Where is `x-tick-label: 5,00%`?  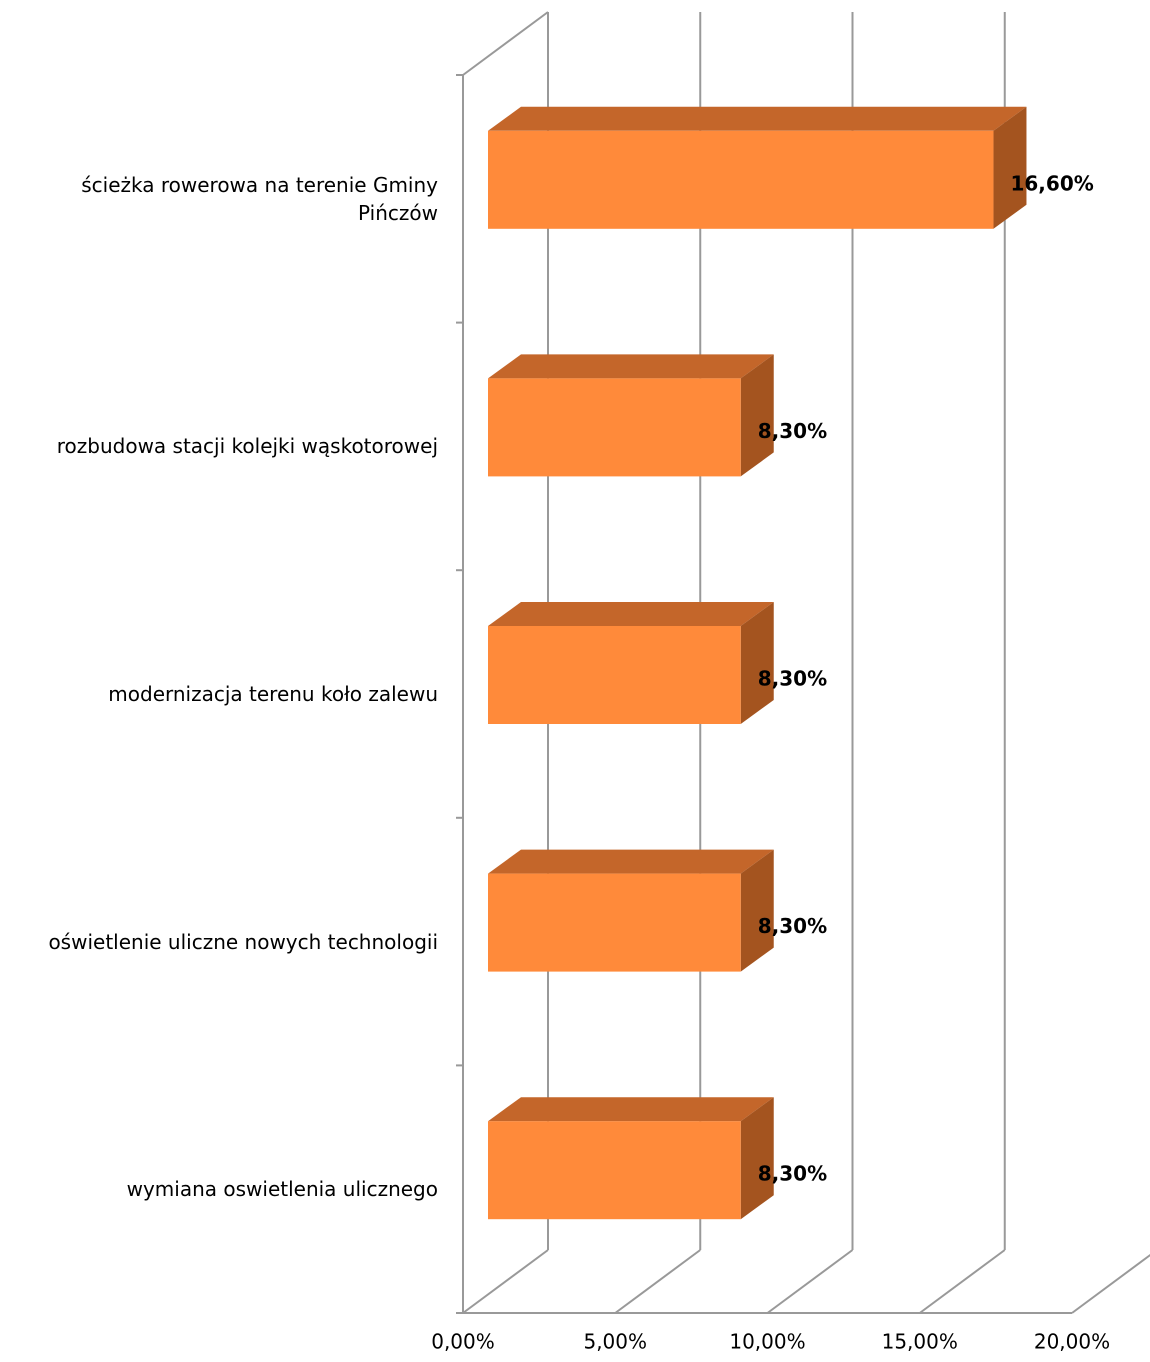 x-tick-label: 5,00% is located at coordinates (615, 1342).